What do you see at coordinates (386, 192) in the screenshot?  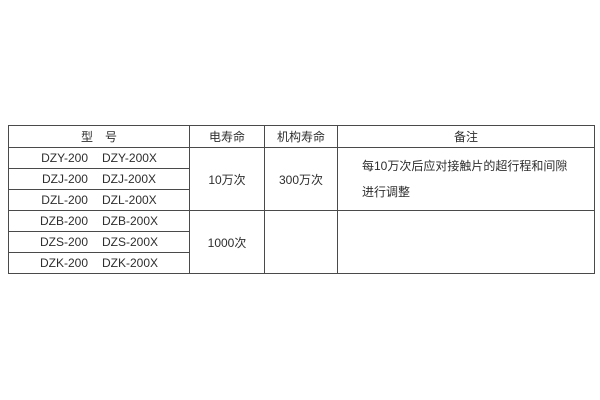 I see `remarks-line-2: 进行调整` at bounding box center [386, 192].